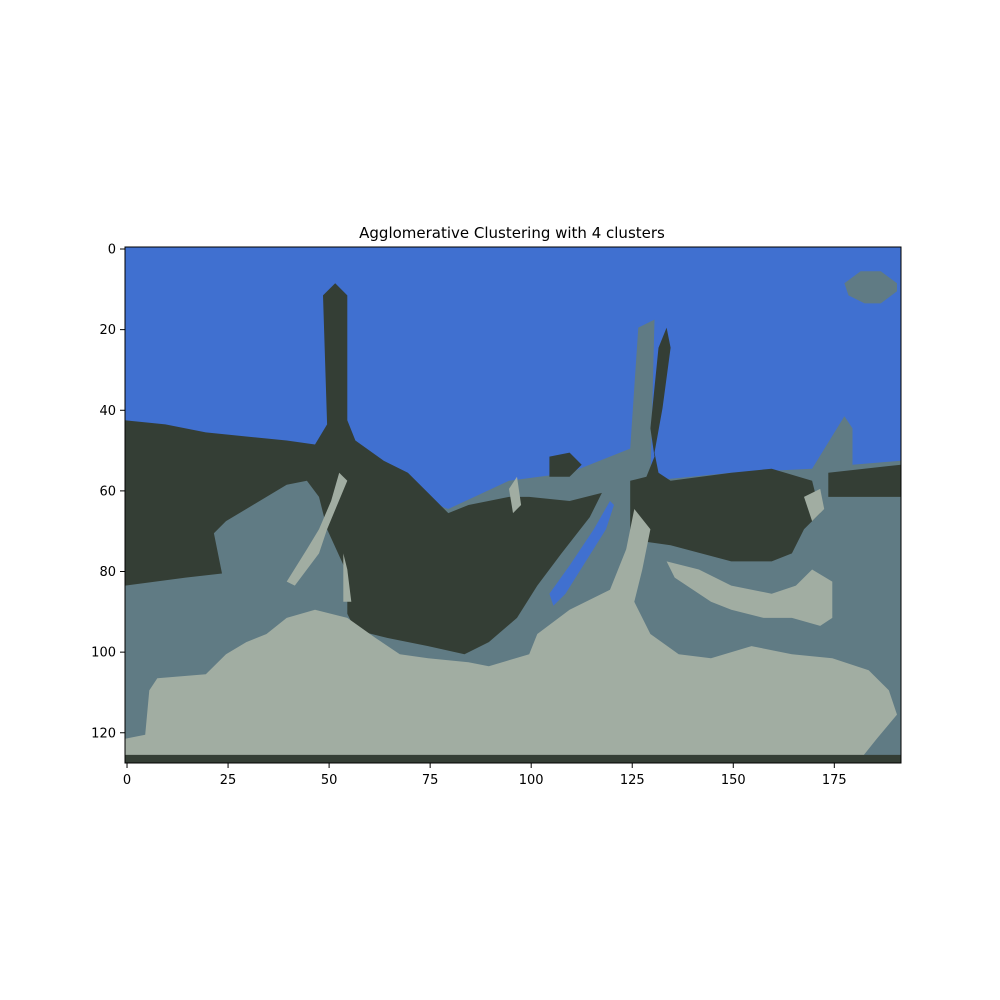 Image resolution: width=1000 pixels, height=1000 pixels. I want to click on x-tick-label: 50, so click(329, 780).